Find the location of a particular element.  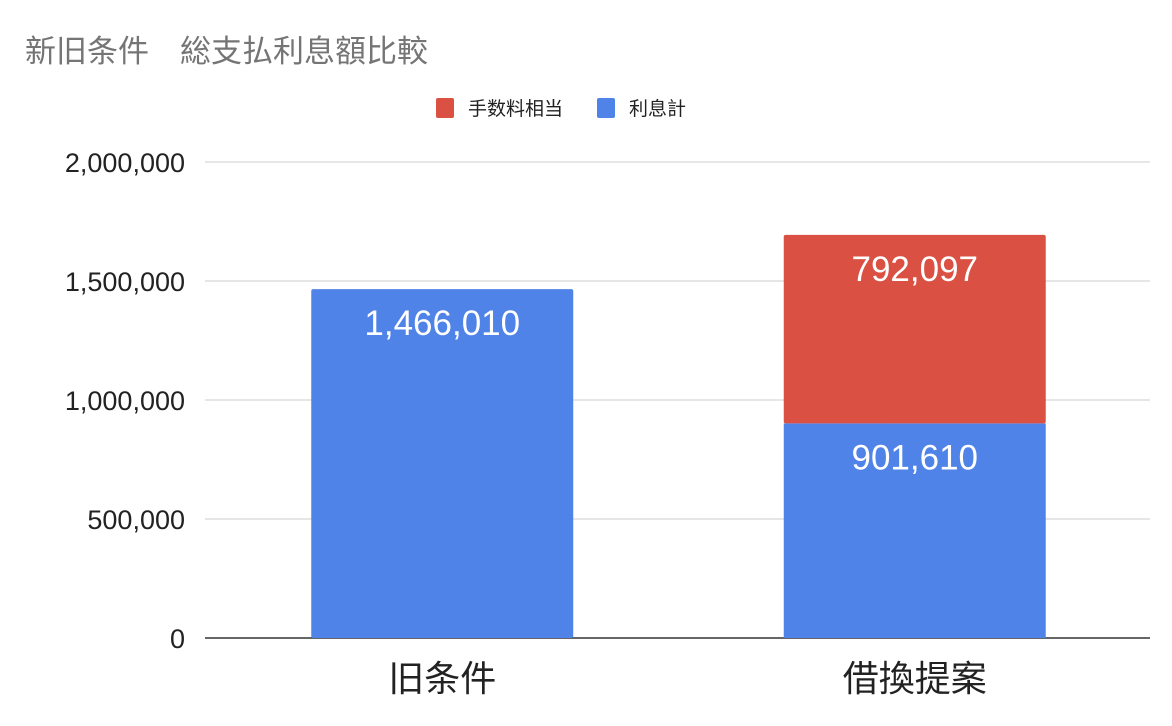

y-tick-label: 2,000,000 is located at coordinates (125, 163).